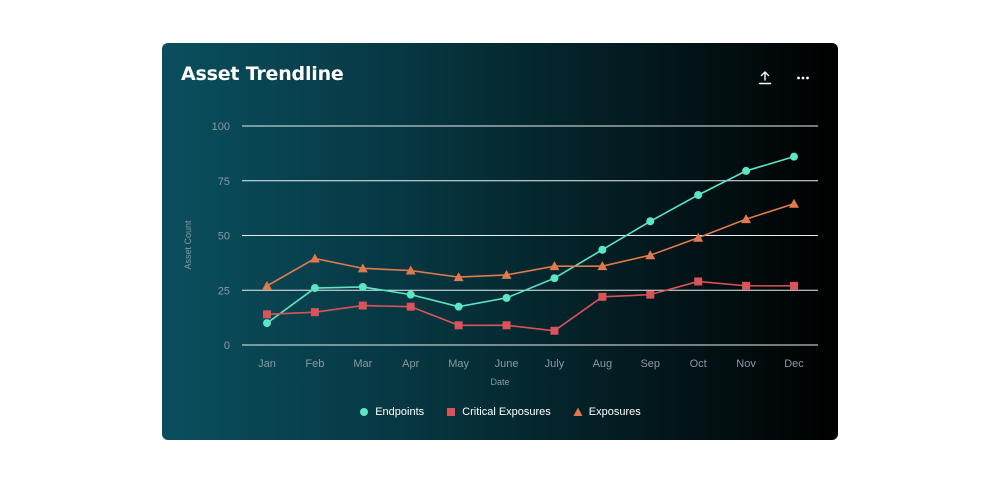  I want to click on export-button, so click(765, 78).